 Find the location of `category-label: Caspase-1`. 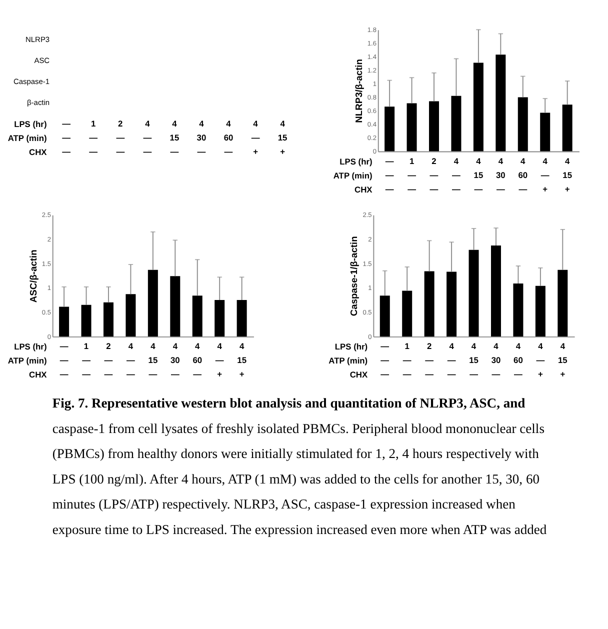

category-label: Caspase-1 is located at coordinates (31, 81).